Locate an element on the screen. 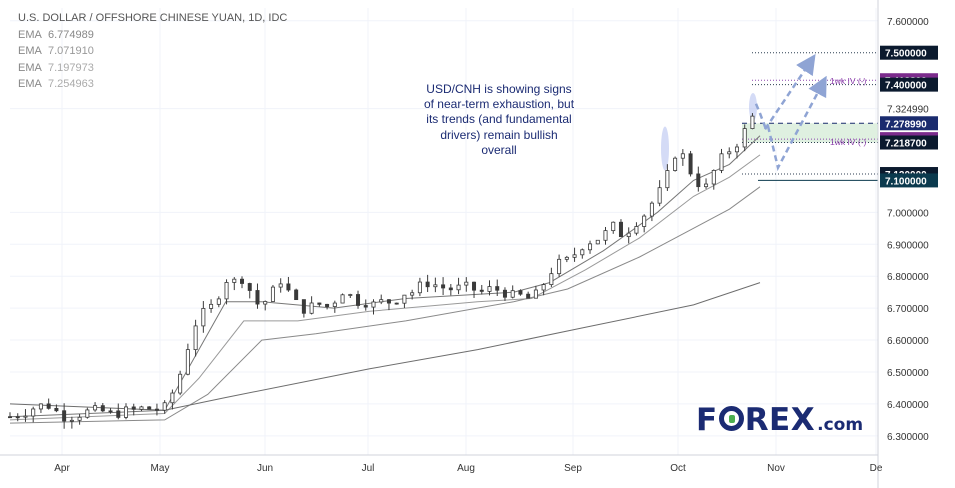 The width and height of the screenshot is (955, 488). price-badge-label: 7.218700 is located at coordinates (906, 144).